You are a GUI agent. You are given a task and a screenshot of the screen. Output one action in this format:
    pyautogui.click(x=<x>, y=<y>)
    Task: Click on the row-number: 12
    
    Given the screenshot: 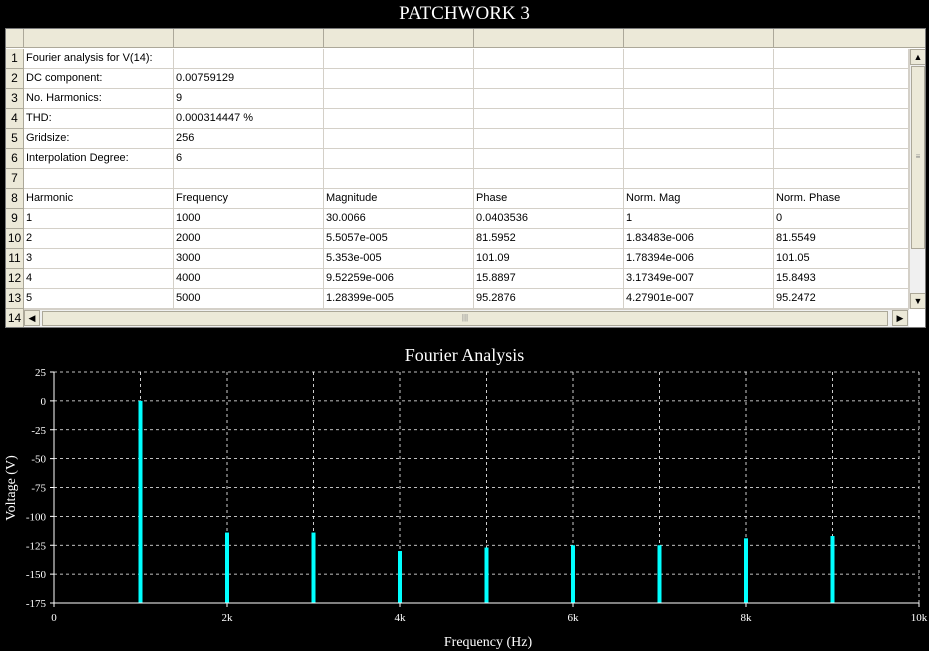 What is the action you would take?
    pyautogui.click(x=15, y=279)
    